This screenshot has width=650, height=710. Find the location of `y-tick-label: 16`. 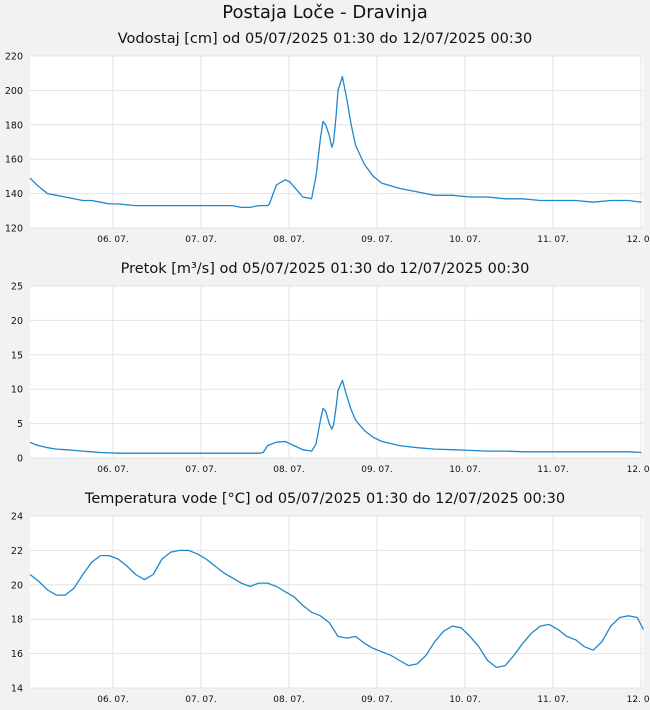

y-tick-label: 16 is located at coordinates (17, 654).